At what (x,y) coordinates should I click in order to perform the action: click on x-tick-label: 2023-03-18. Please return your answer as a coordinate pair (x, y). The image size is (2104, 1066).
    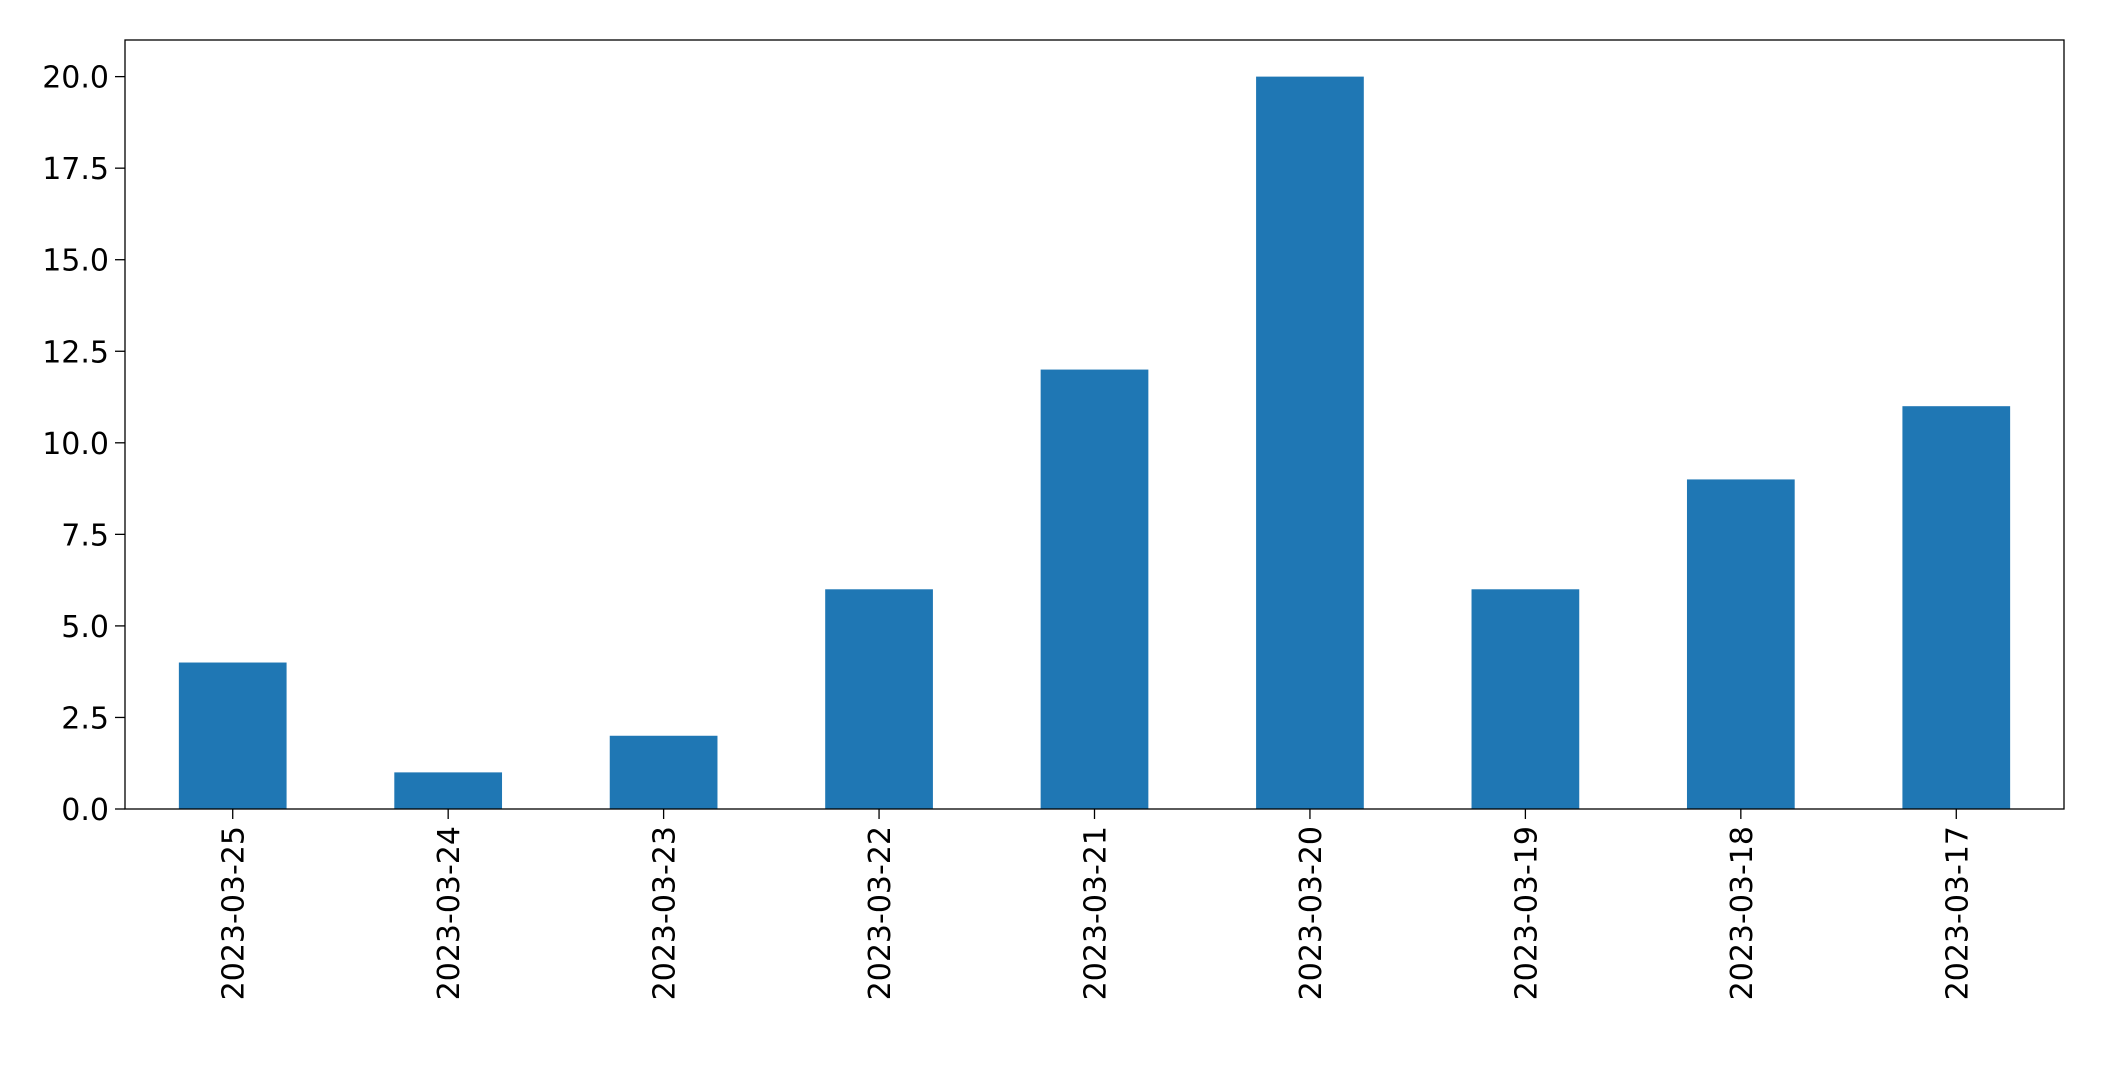
    Looking at the image, I should click on (1742, 913).